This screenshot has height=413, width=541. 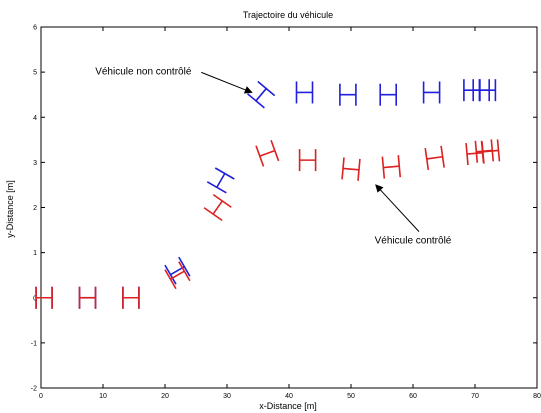 What do you see at coordinates (34, 343) in the screenshot?
I see `y-tick-label: -1` at bounding box center [34, 343].